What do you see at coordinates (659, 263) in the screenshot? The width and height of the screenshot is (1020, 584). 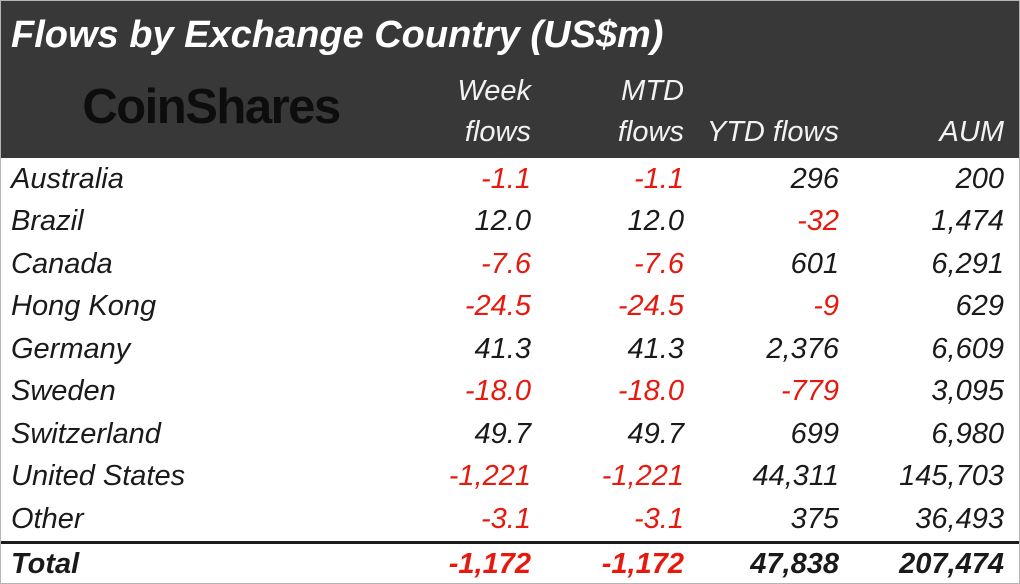 I see `cell-mtd-flows: -7.6` at bounding box center [659, 263].